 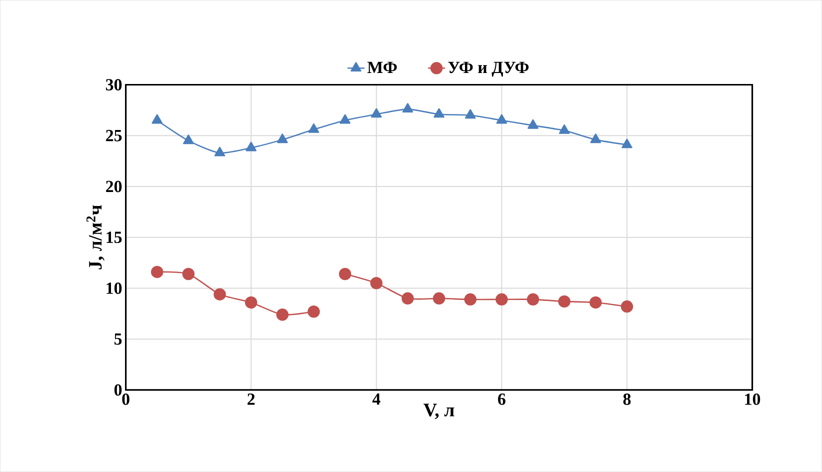 What do you see at coordinates (488, 69) in the screenshot?
I see `legend-label: УФ и ДУФ` at bounding box center [488, 69].